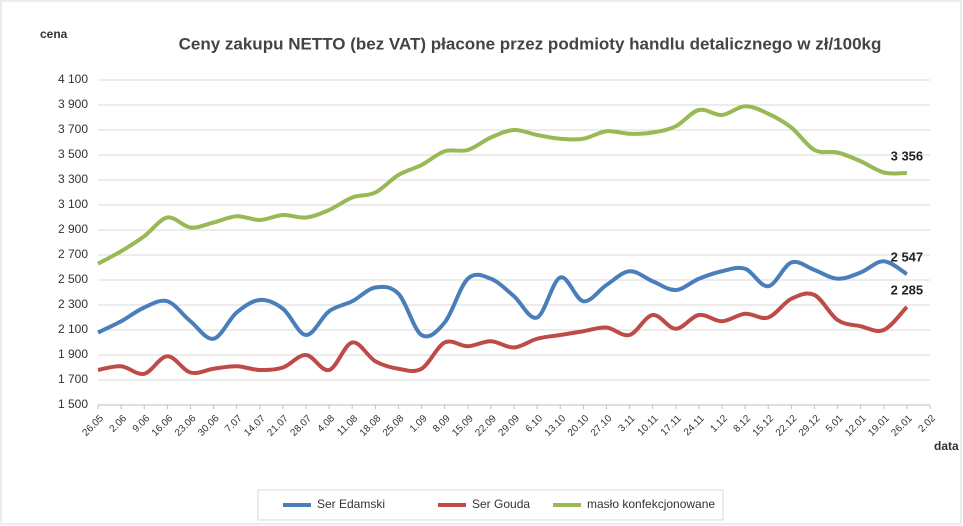 This screenshot has height=526, width=963. What do you see at coordinates (73, 229) in the screenshot?
I see `y-tick-label: 2 900` at bounding box center [73, 229].